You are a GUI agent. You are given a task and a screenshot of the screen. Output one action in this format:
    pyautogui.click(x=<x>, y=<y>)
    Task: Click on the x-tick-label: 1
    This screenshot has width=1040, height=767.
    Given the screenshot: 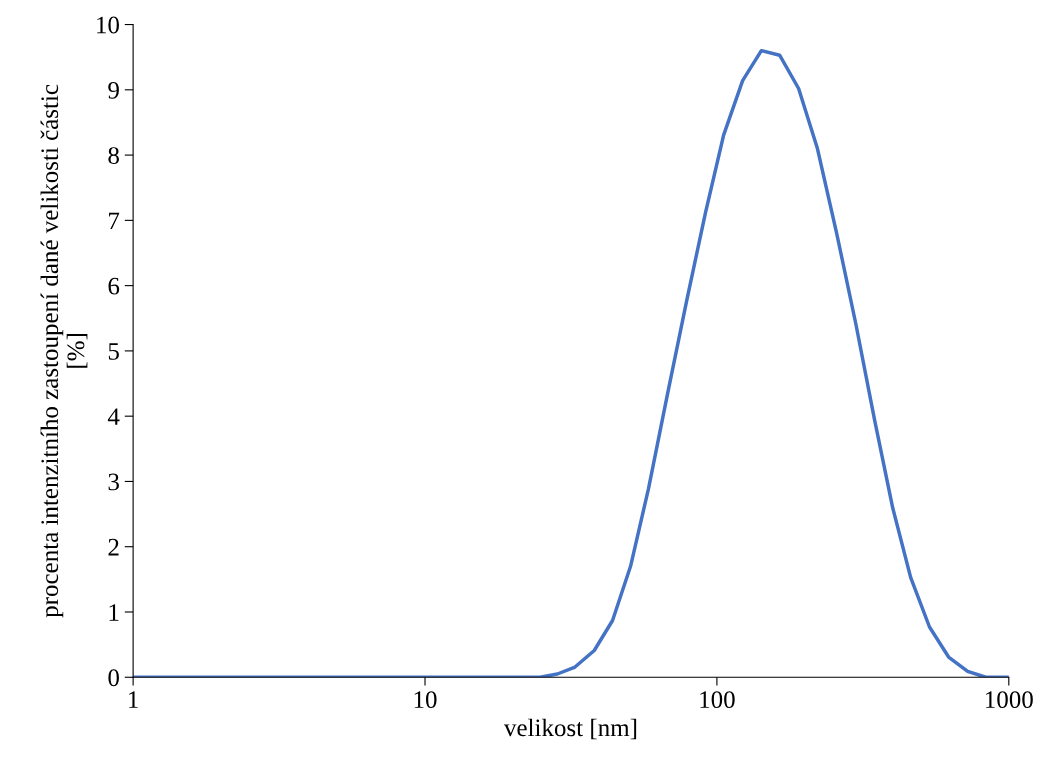 What is the action you would take?
    pyautogui.click(x=133, y=699)
    